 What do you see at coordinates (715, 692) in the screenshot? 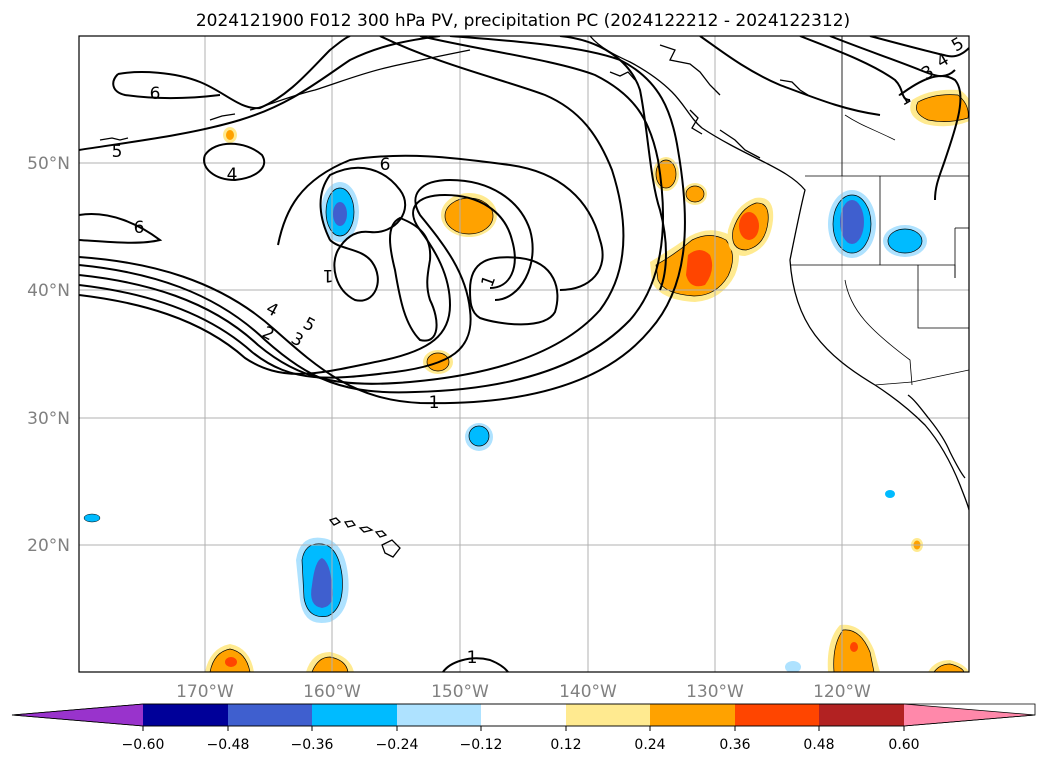
I see `lon-label: 130°W` at bounding box center [715, 692].